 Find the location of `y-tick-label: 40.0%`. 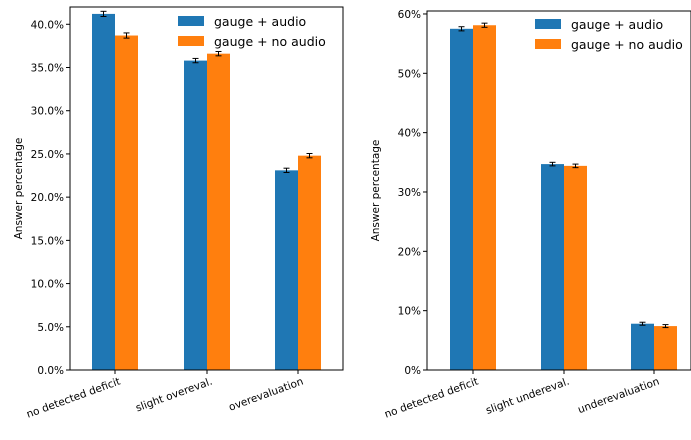

y-tick-label: 40.0% is located at coordinates (47, 25).